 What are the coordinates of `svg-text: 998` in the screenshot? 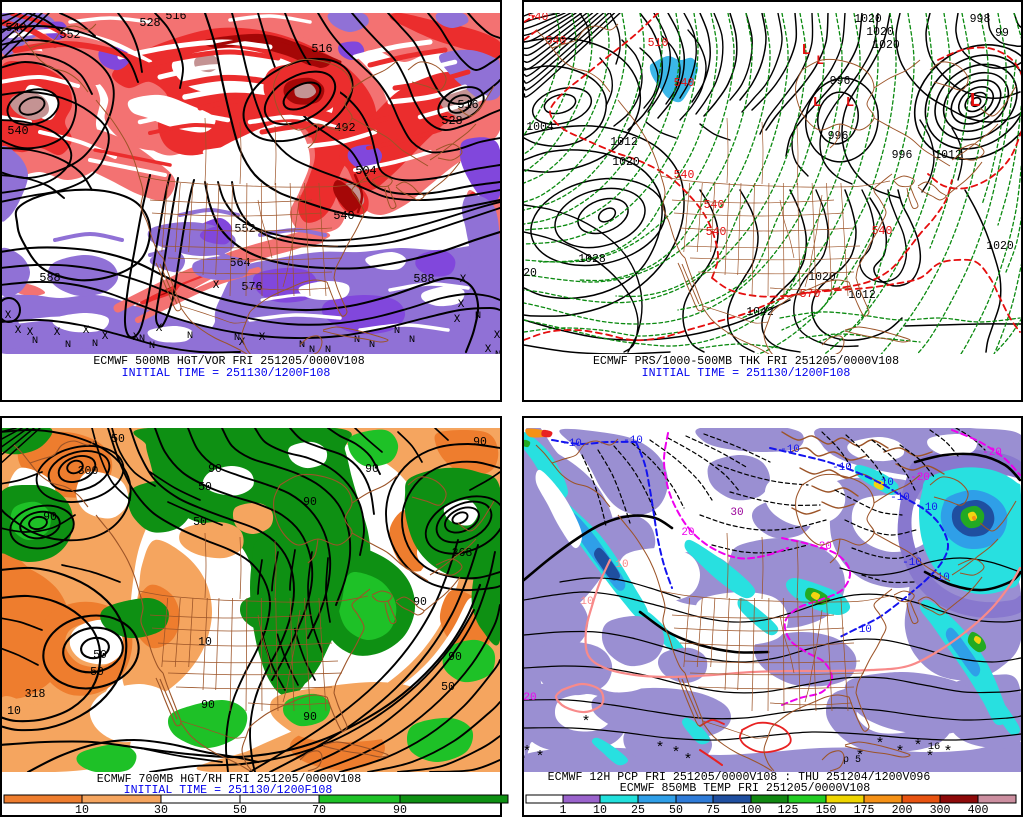 It's located at (980, 19).